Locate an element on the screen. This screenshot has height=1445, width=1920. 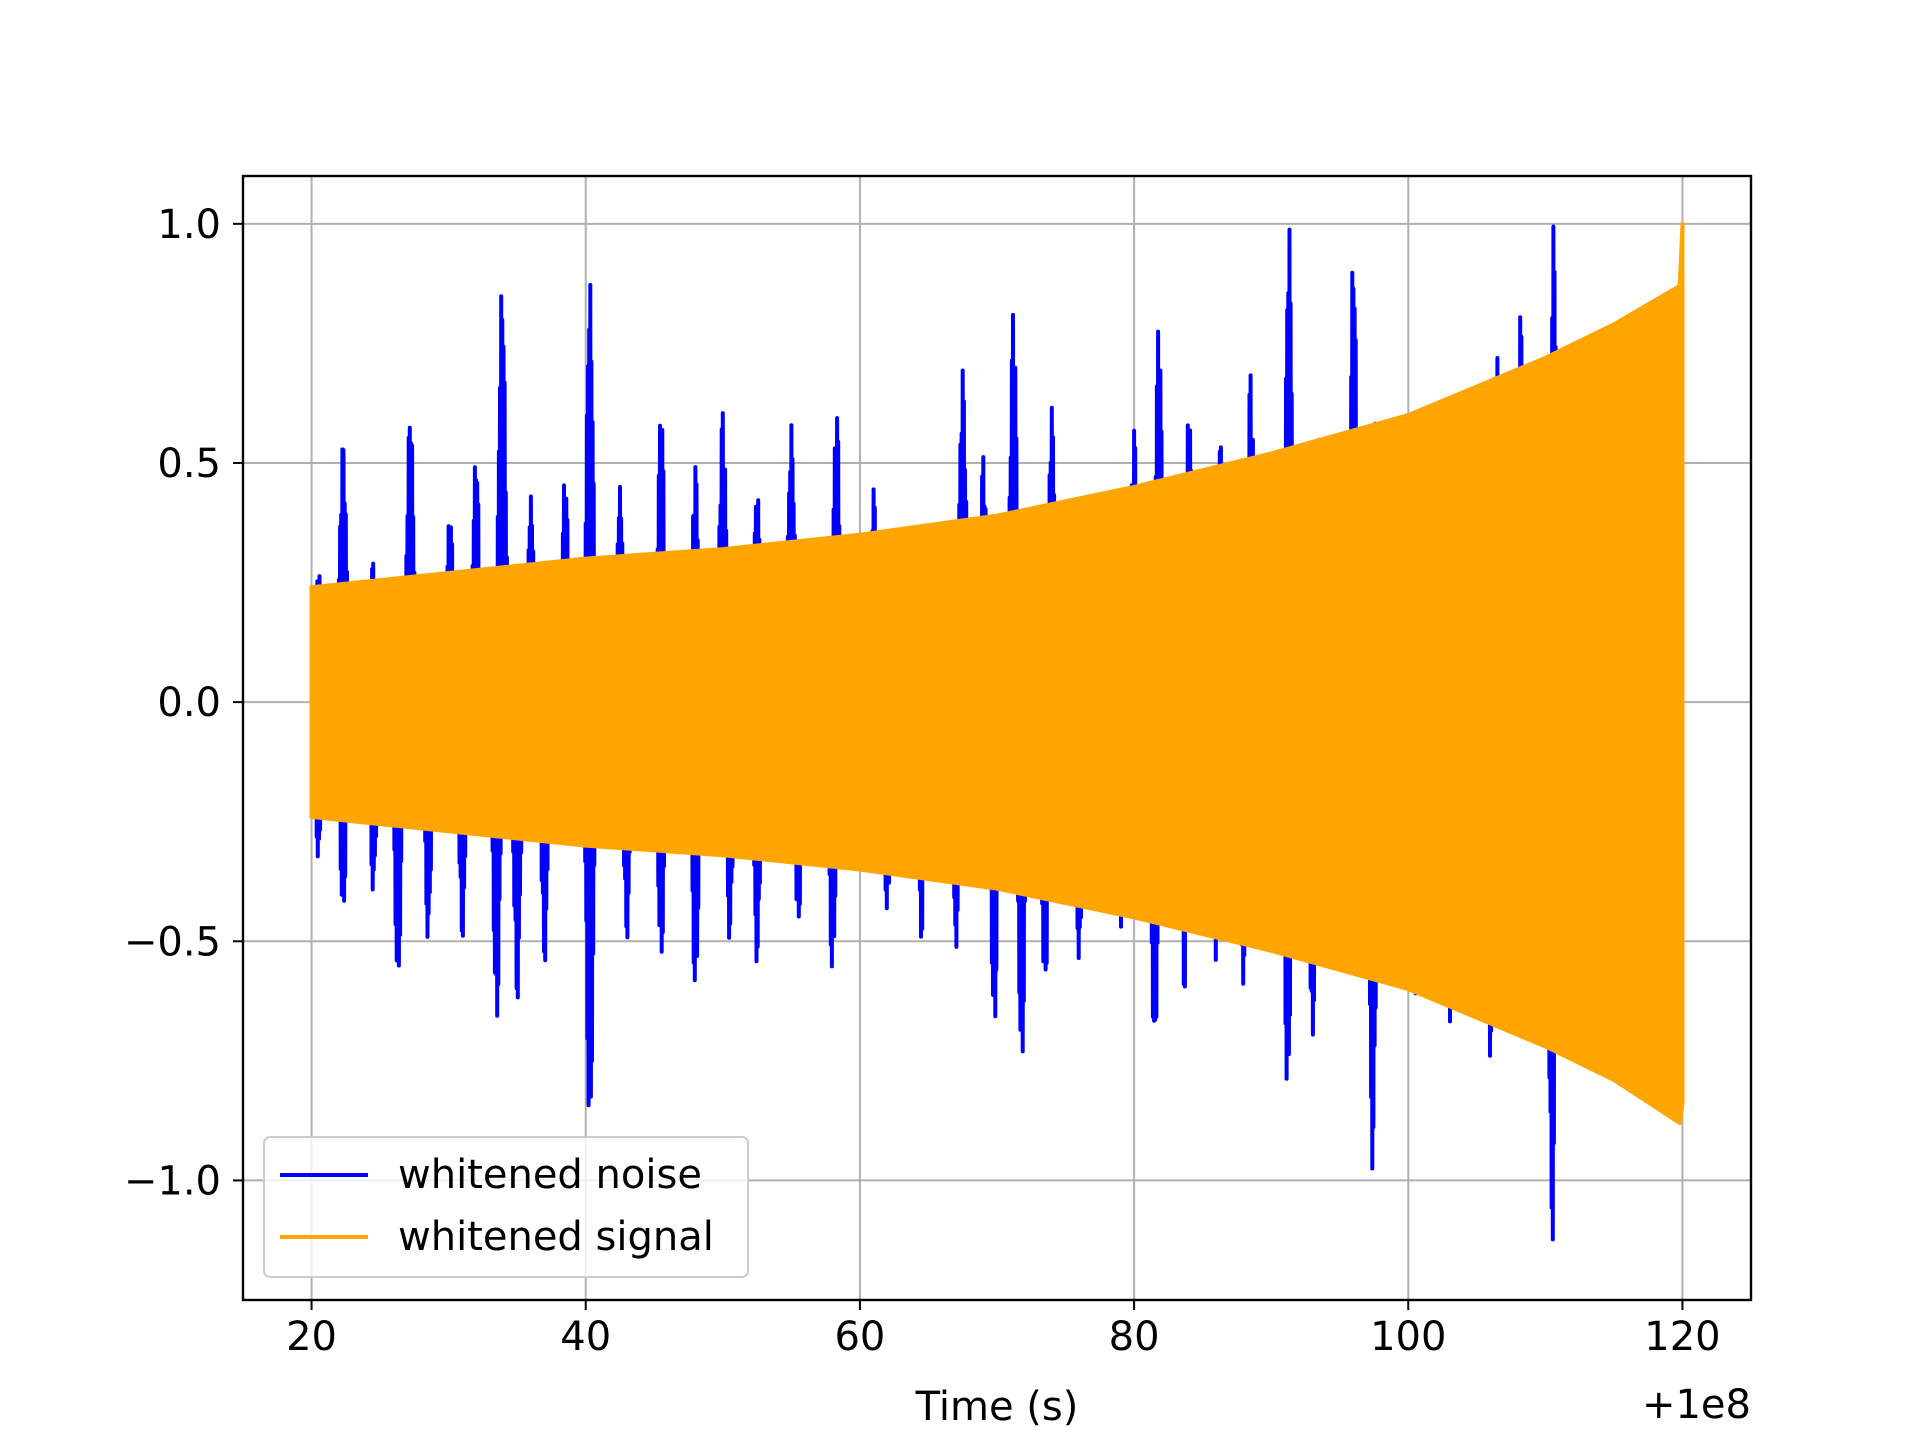
legend-label-signal: whitened signal is located at coordinates (556, 1237).